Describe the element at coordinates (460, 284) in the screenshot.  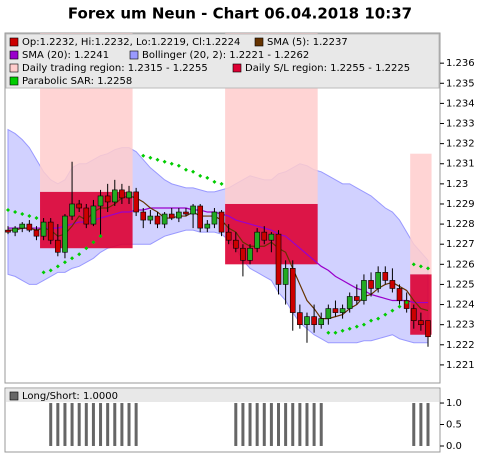
I see `y-tick-label: 1.225` at that location.